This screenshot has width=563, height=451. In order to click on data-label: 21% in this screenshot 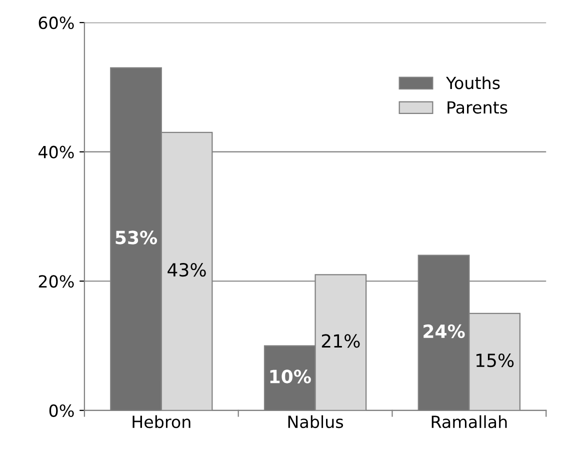, I will do `click(341, 341)`.